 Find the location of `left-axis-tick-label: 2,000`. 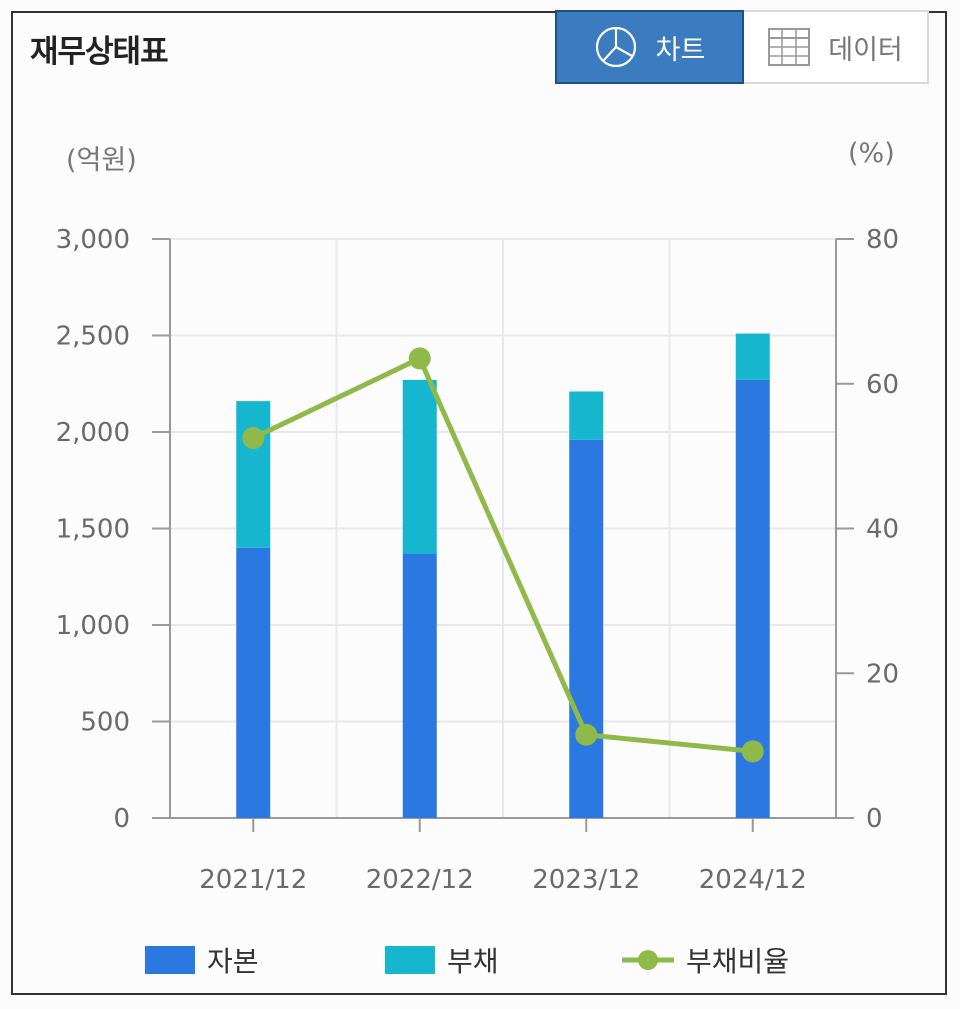

left-axis-tick-label: 2,000 is located at coordinates (93, 433).